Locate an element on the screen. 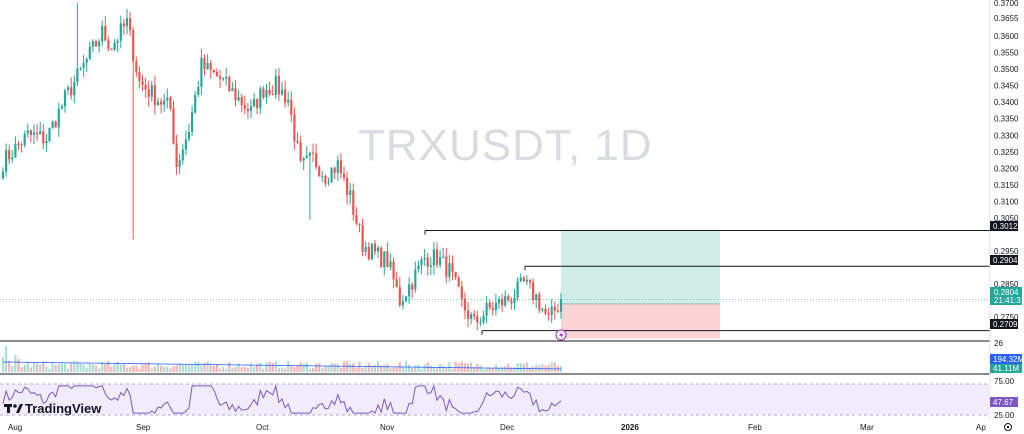  time-label: Feb is located at coordinates (755, 427).